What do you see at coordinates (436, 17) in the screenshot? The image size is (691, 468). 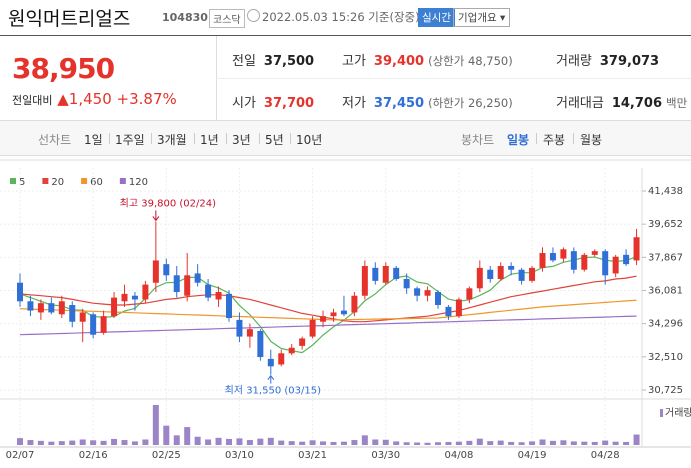 I see `realtime-button: 실시간` at bounding box center [436, 17].